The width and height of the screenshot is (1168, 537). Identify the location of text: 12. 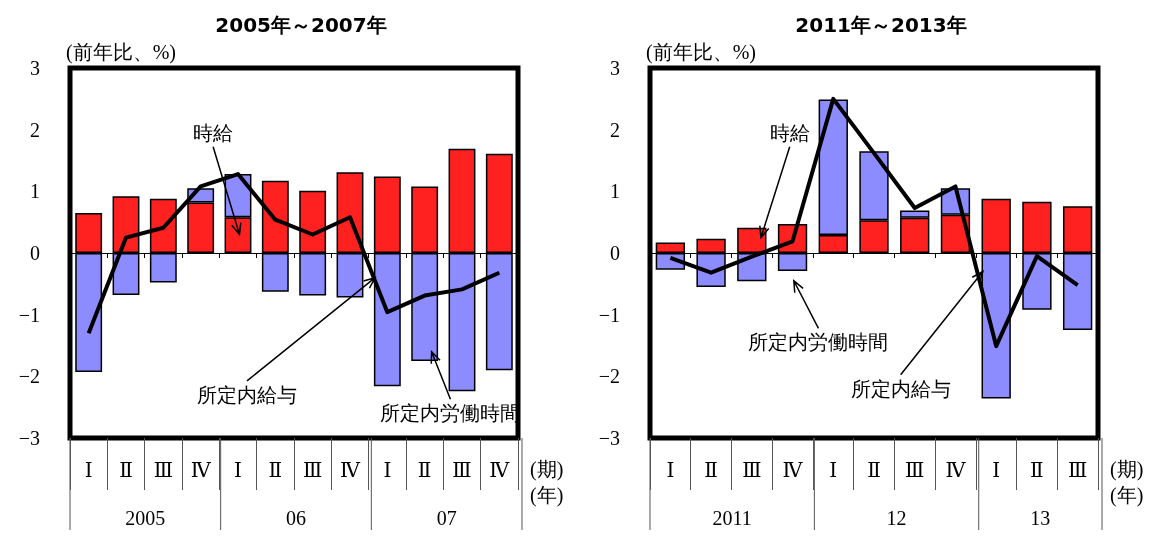
(896, 518).